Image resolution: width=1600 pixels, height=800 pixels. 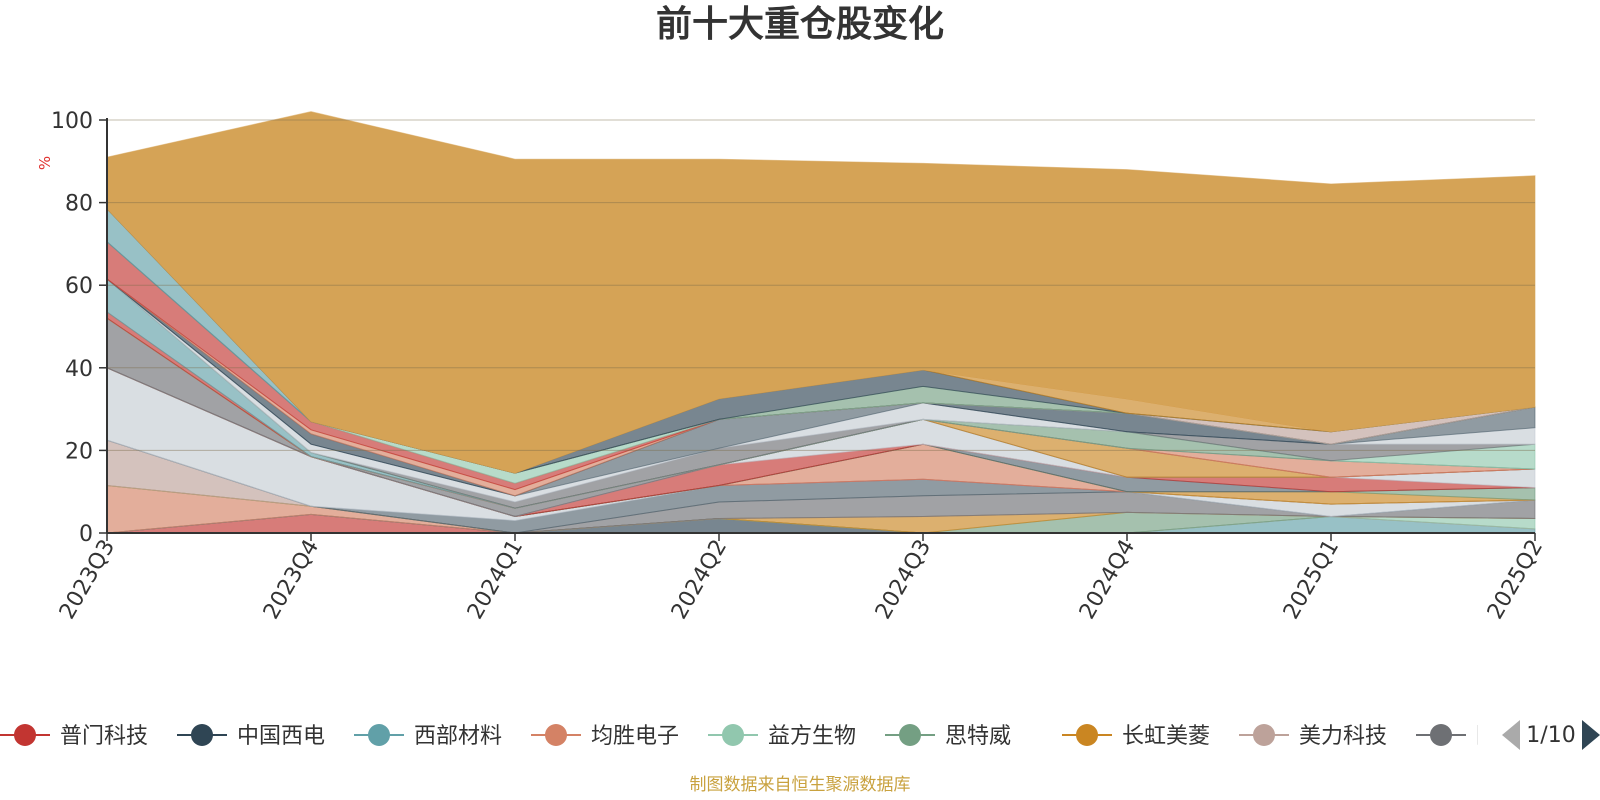 What do you see at coordinates (978, 736) in the screenshot?
I see `legend-label: 思特威` at bounding box center [978, 736].